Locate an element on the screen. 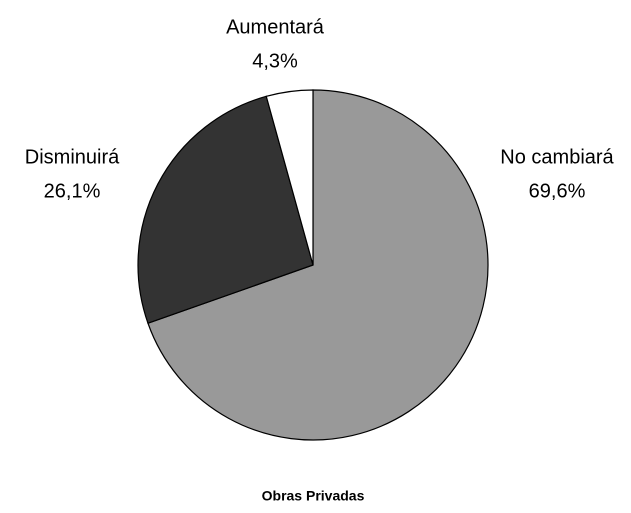  slice-value-label: 26,1% is located at coordinates (72, 191).